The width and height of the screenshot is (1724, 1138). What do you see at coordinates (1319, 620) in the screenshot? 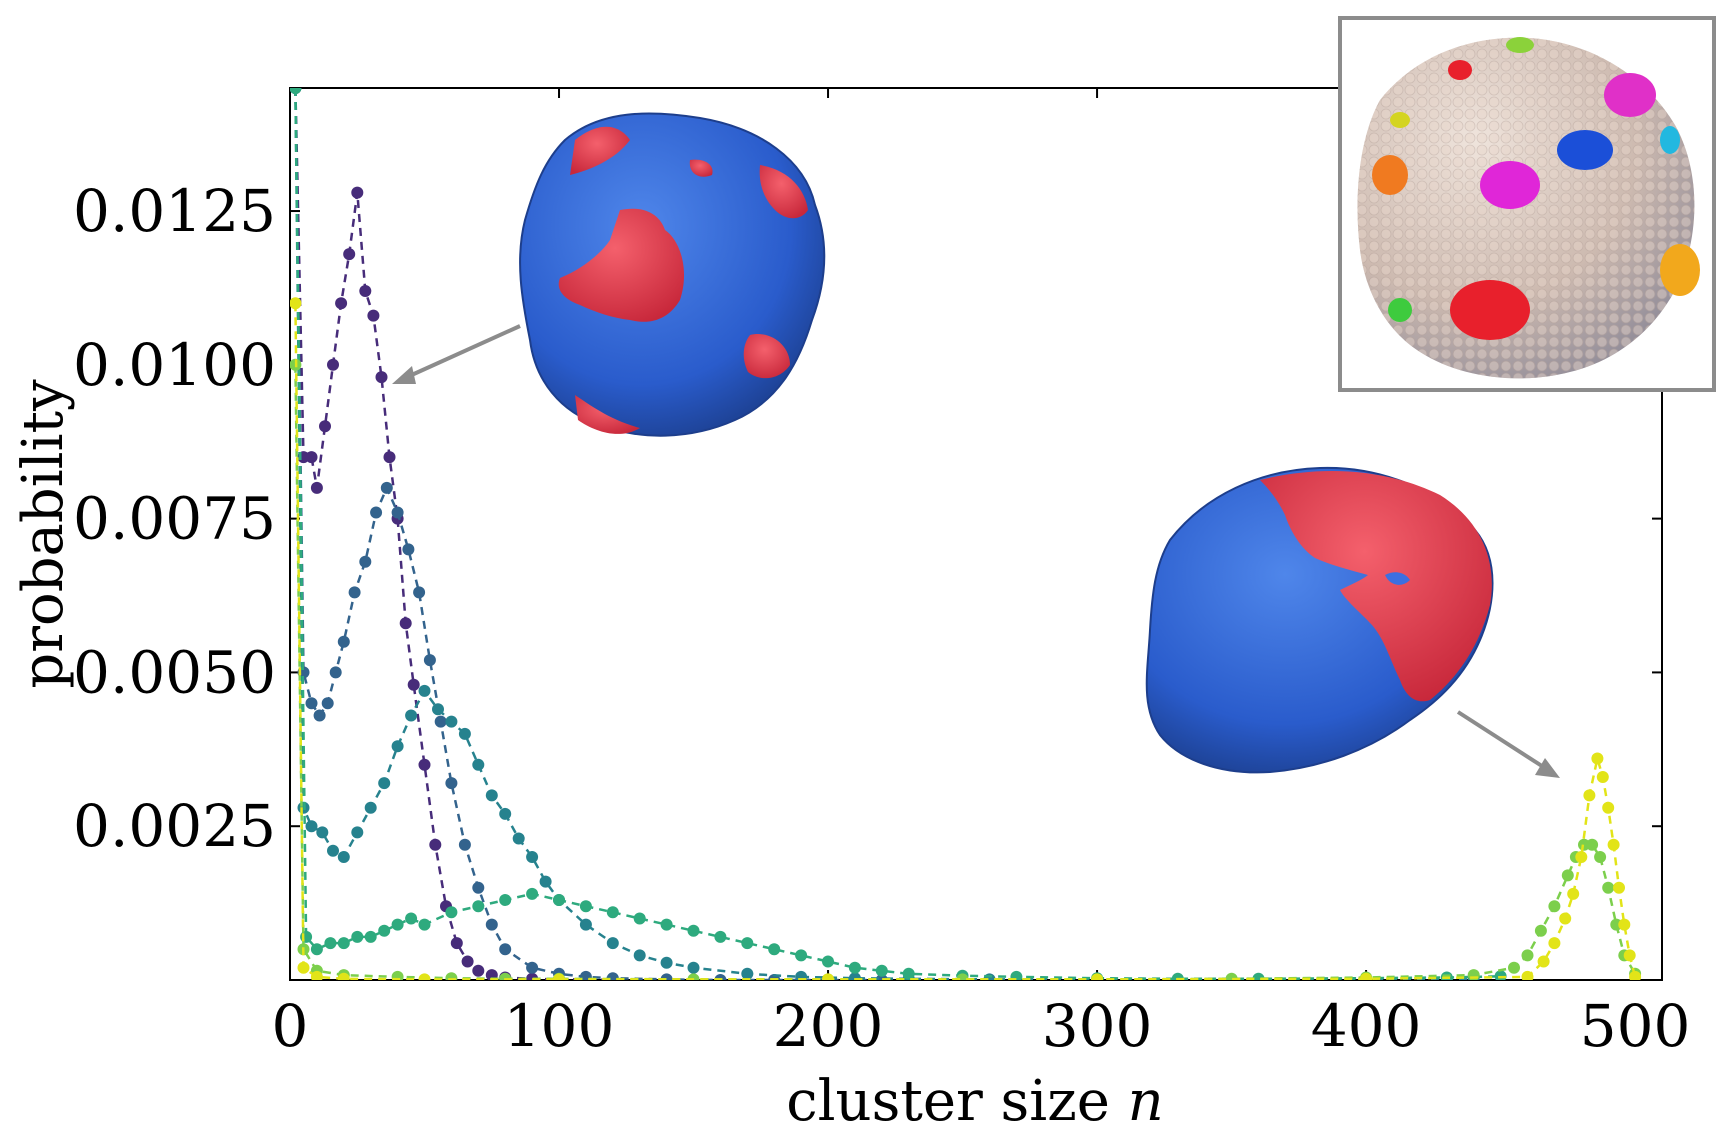
I see `large-cluster-rendering` at bounding box center [1319, 620].